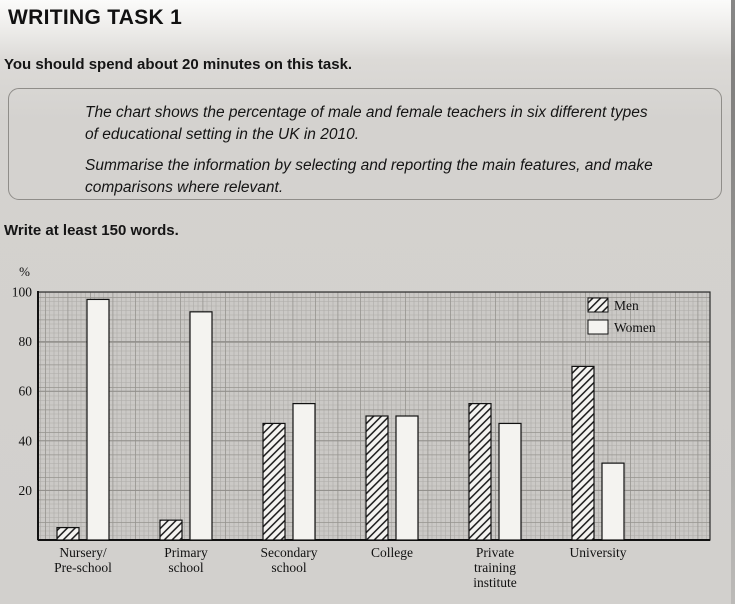 The height and width of the screenshot is (604, 735). Describe the element at coordinates (26, 391) in the screenshot. I see `y-tick-label: 60` at that location.